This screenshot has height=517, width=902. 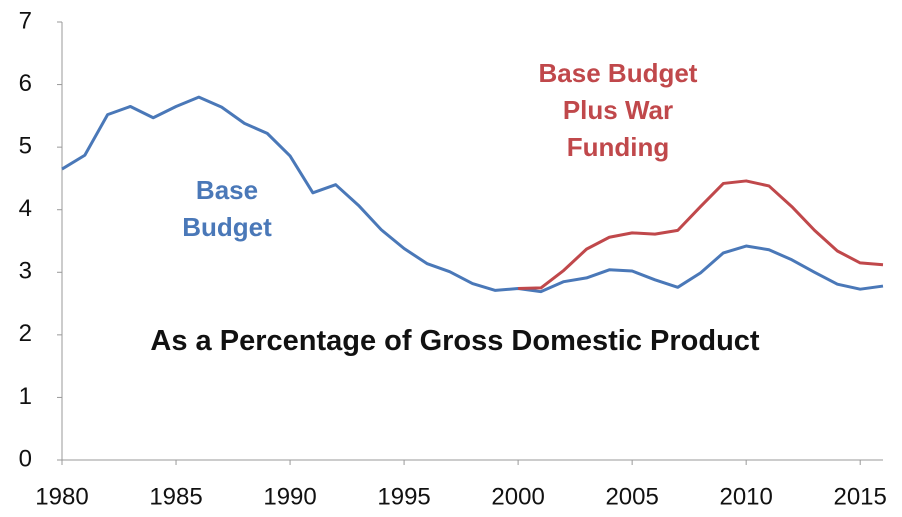 I want to click on y-tick-label: 2, so click(x=25, y=333).